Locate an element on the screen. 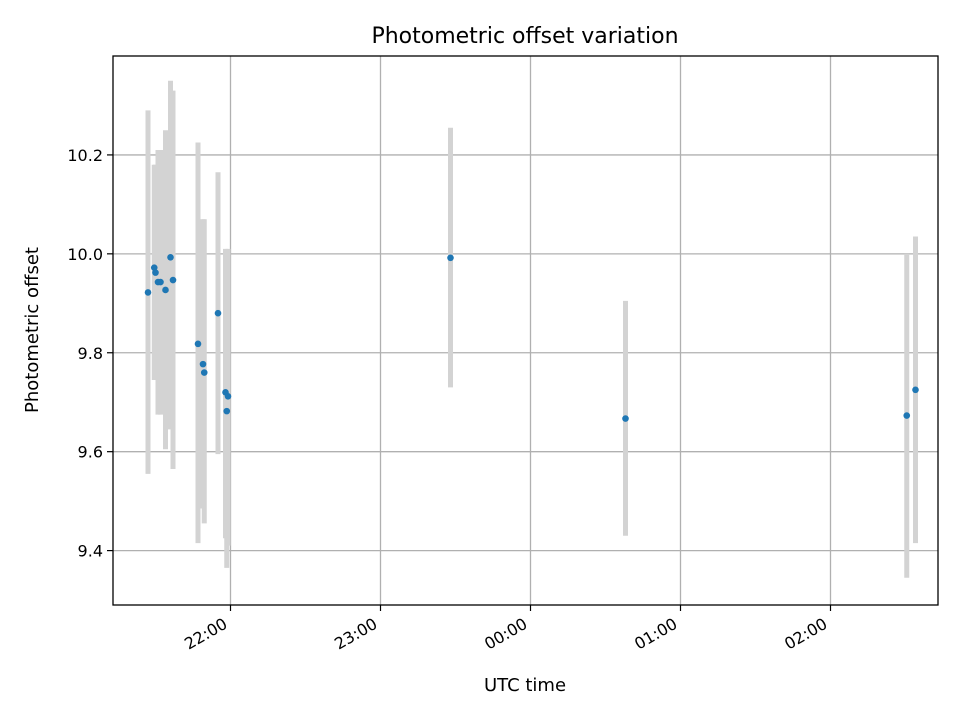 The image size is (960, 720). y-axis-label: Photometric offset is located at coordinates (32, 330).